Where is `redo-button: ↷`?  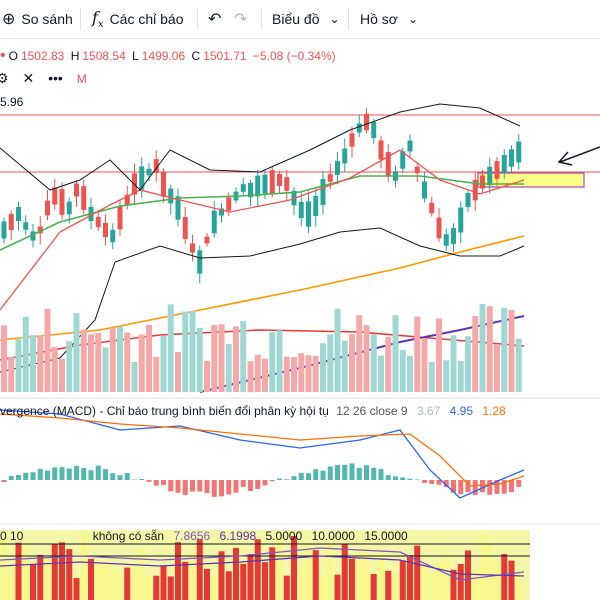 redo-button: ↷ is located at coordinates (243, 19).